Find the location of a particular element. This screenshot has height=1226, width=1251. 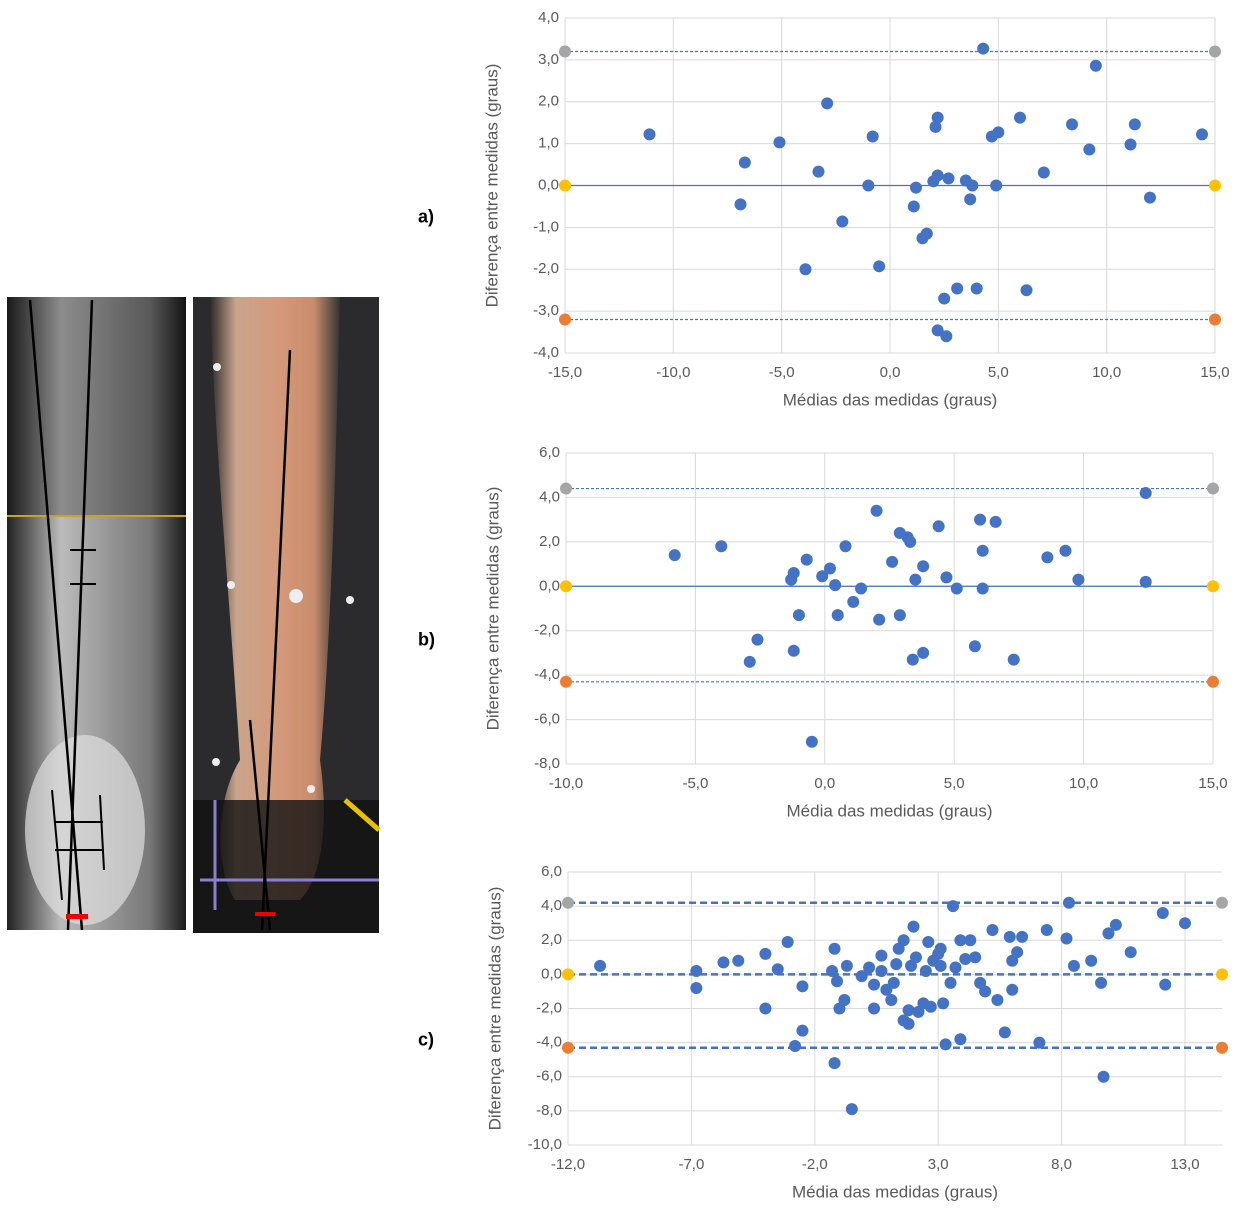

y-tick-label: -1,0 is located at coordinates (546, 226).